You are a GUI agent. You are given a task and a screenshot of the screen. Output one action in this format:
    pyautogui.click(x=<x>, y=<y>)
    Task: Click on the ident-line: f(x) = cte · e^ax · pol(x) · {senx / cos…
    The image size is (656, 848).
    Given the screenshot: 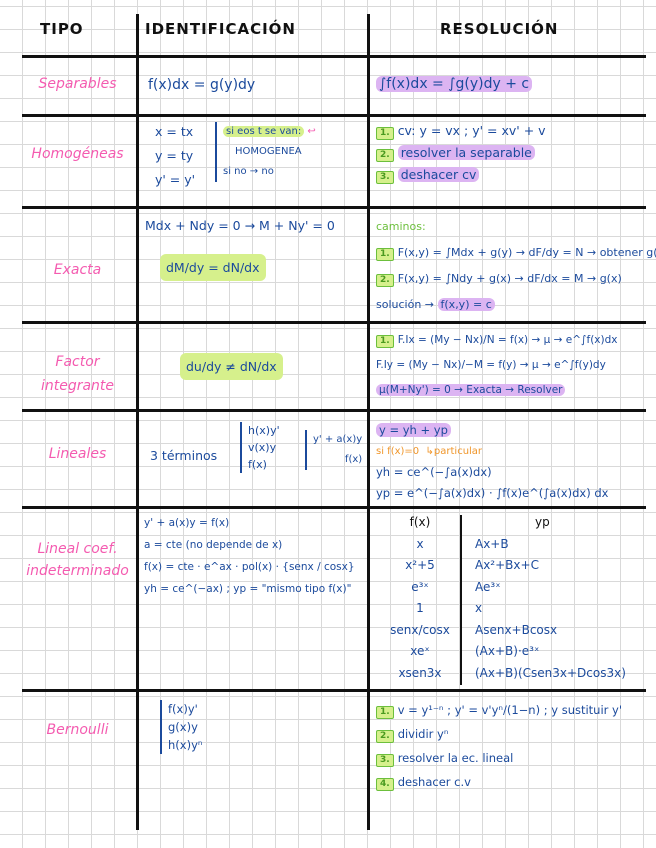 What is the action you would take?
    pyautogui.click(x=249, y=567)
    